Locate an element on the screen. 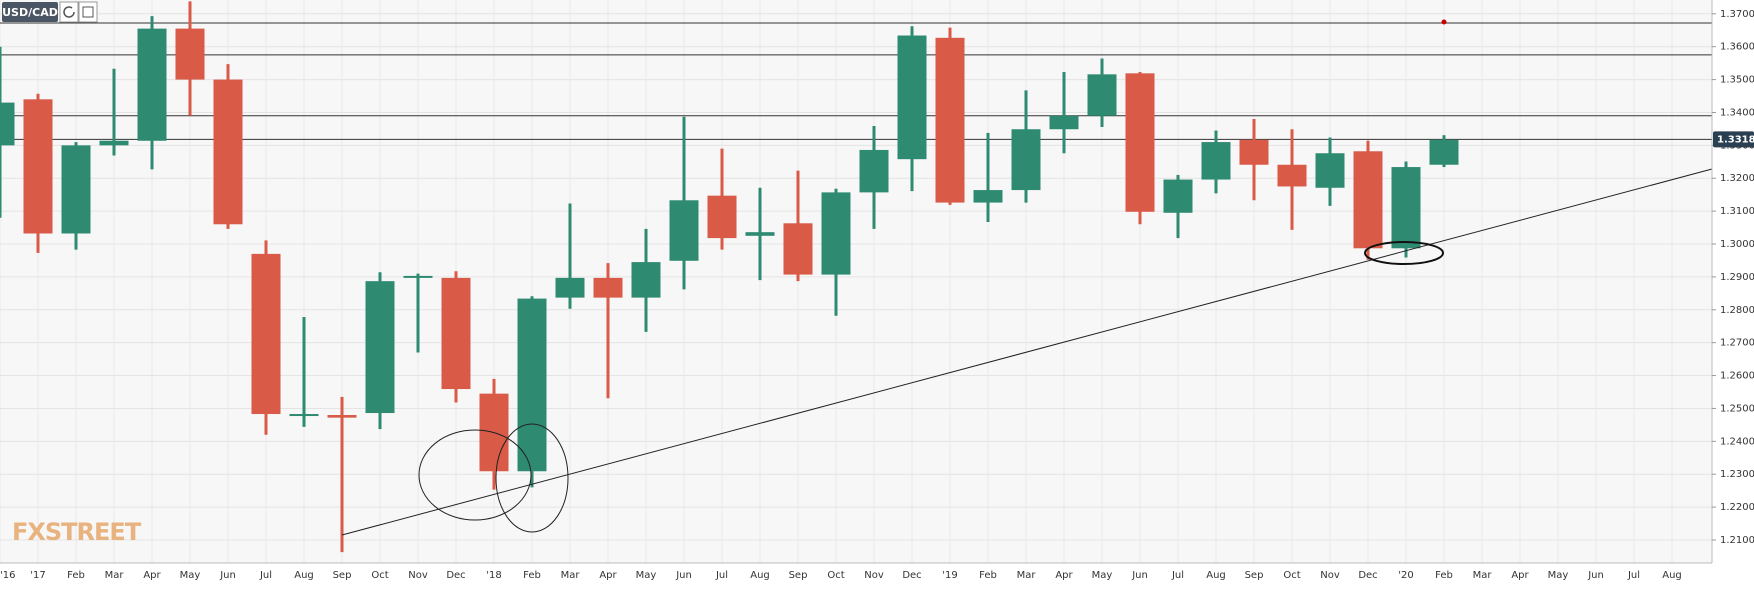  y-tick-label: 1.2100 is located at coordinates (1737, 540).